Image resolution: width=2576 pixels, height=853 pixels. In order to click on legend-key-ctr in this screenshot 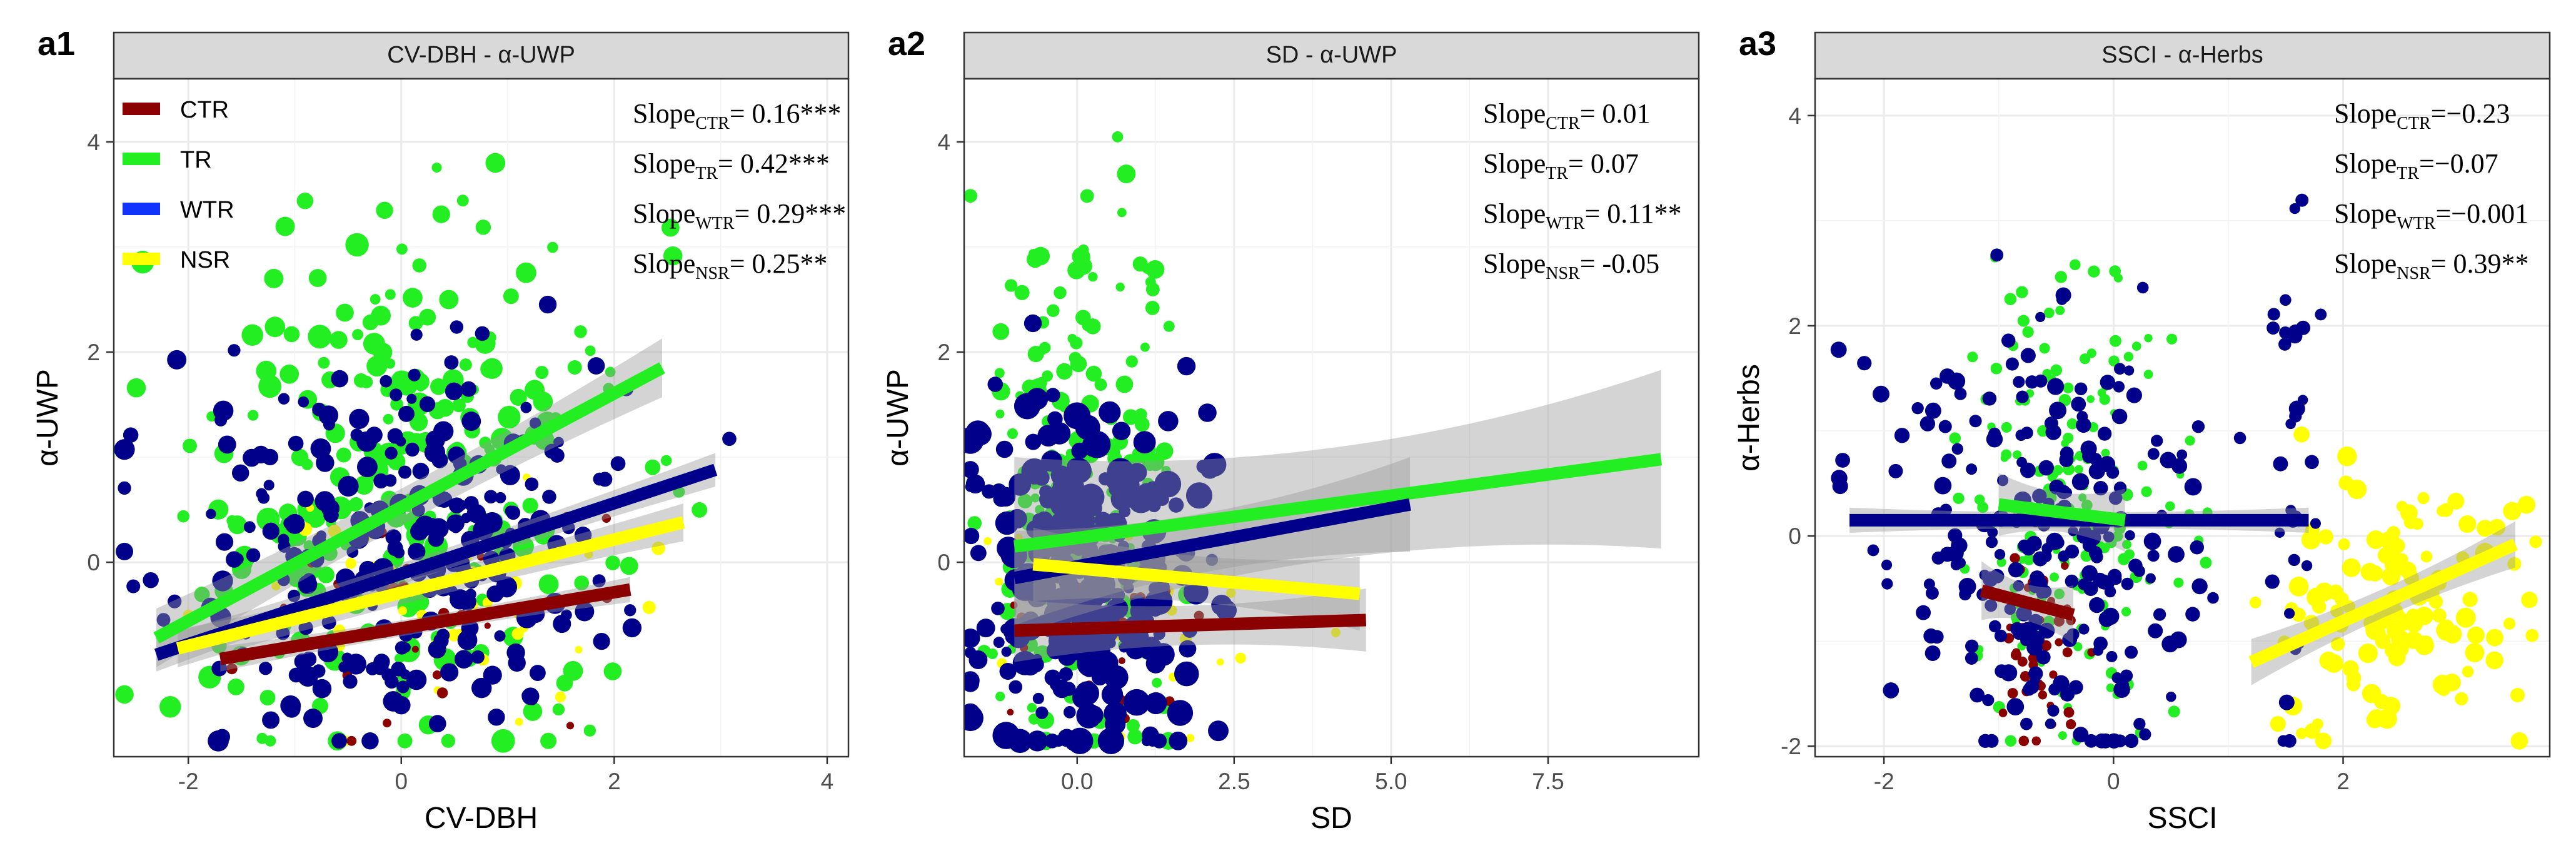, I will do `click(141, 109)`.